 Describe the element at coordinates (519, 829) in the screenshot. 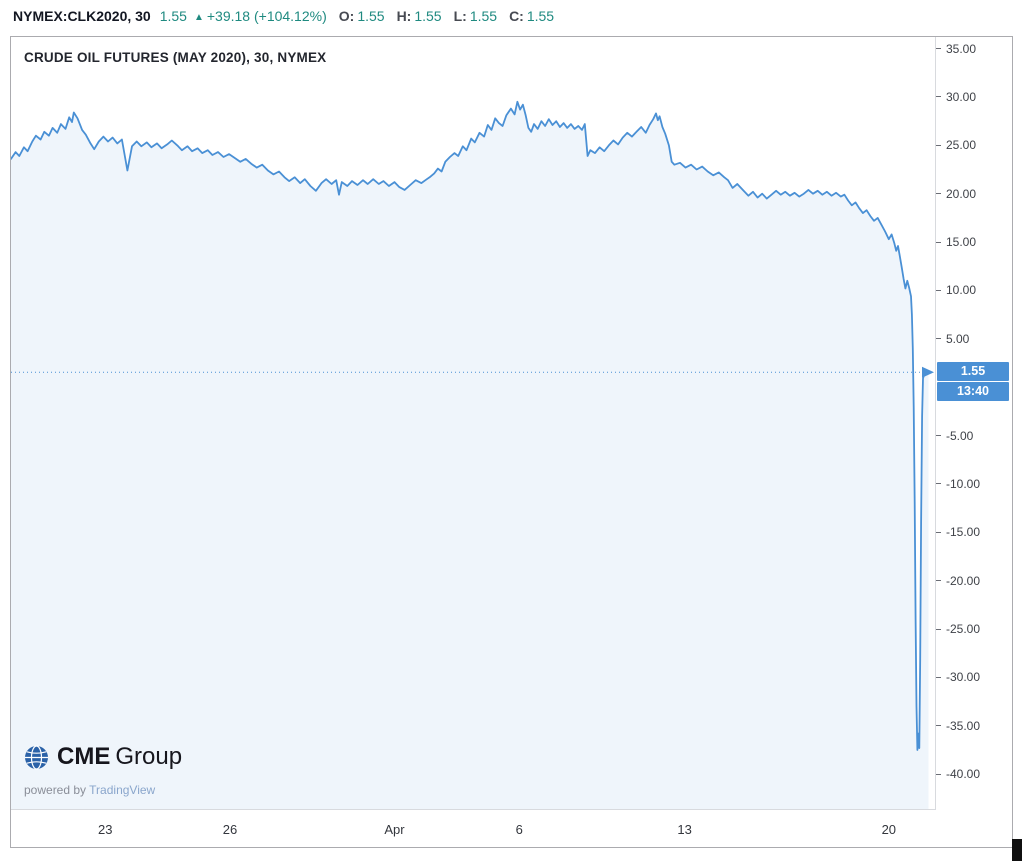

I see `time-tick-label: 6` at that location.